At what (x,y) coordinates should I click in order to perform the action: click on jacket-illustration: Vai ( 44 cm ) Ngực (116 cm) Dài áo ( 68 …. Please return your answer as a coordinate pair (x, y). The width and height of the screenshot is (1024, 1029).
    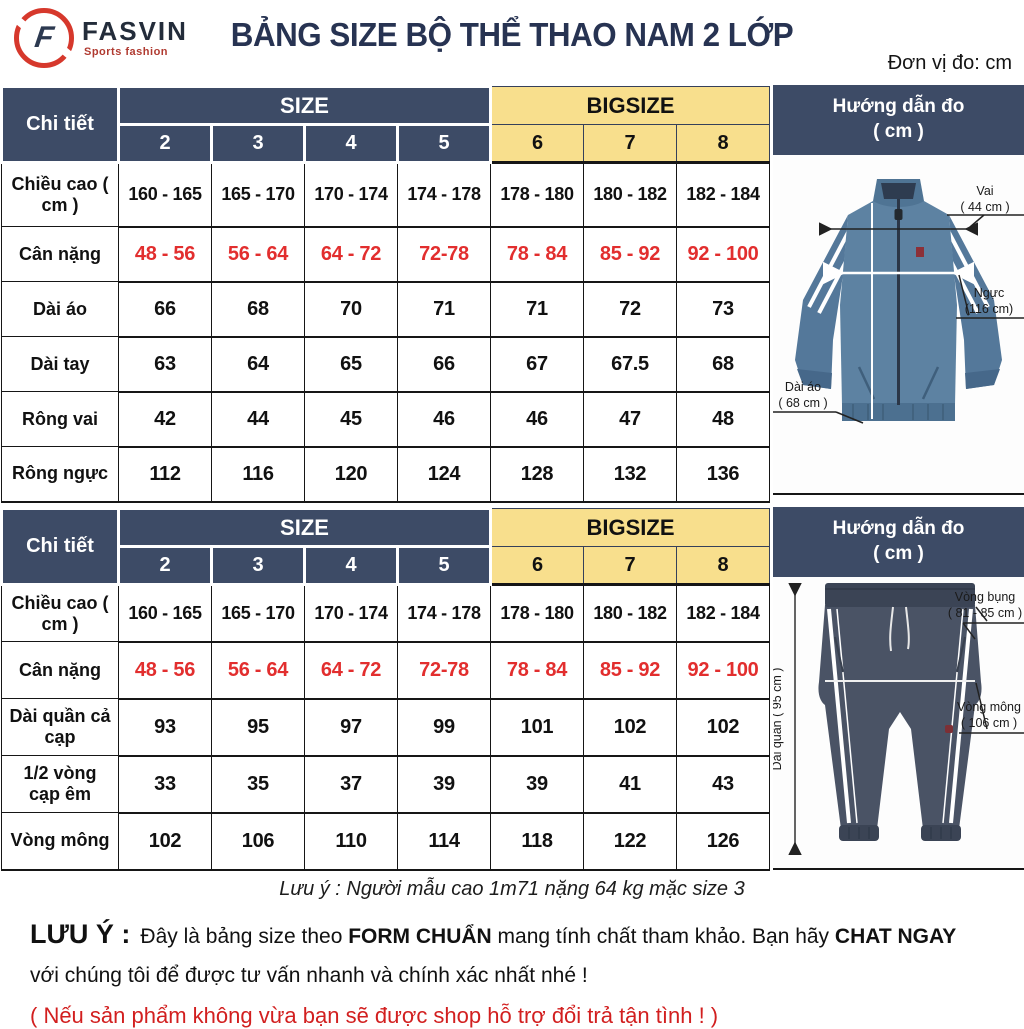
    Looking at the image, I should click on (898, 301).